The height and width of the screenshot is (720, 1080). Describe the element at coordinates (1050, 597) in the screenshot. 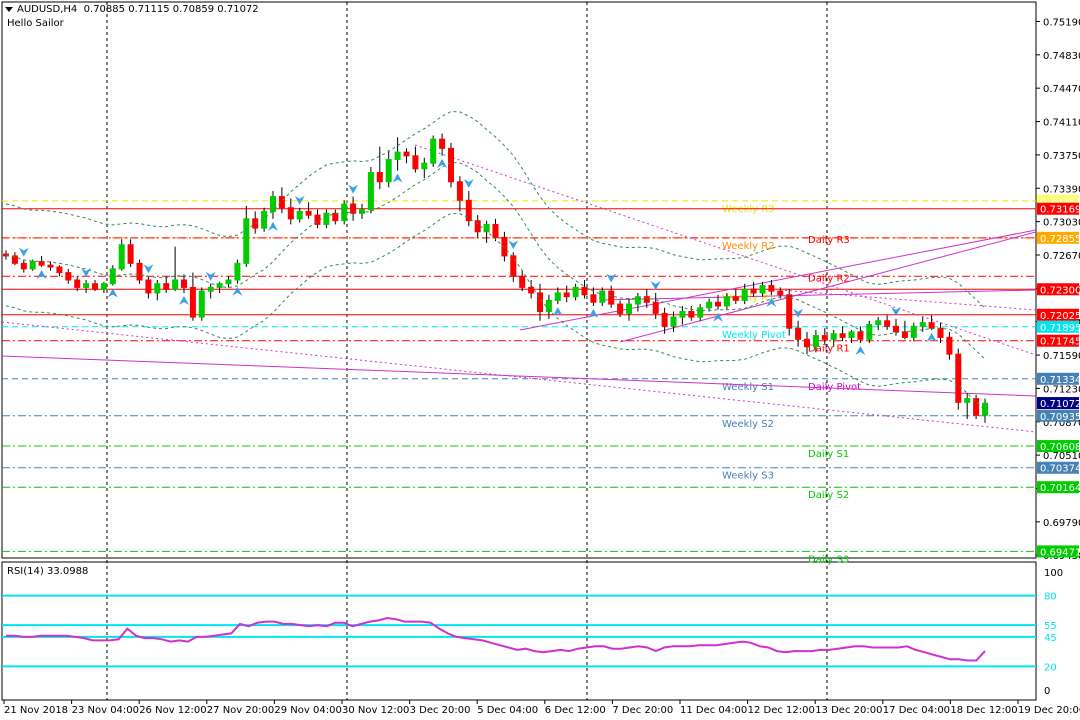

I see `rsi-tick-label: 80` at that location.